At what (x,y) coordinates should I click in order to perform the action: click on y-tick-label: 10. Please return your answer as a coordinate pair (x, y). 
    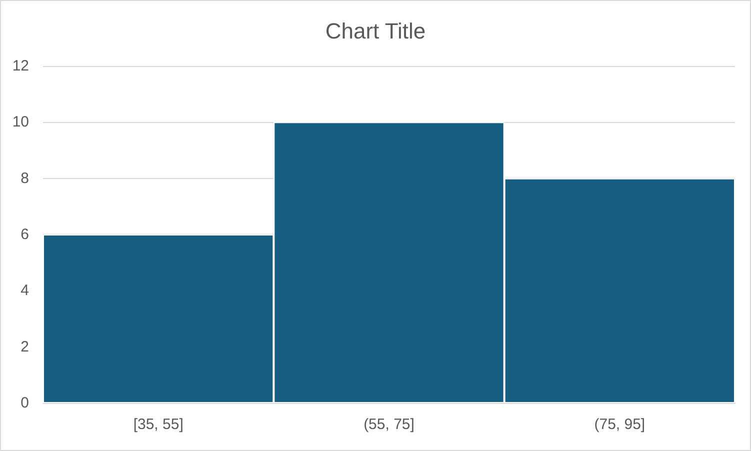
    Looking at the image, I should click on (20, 122).